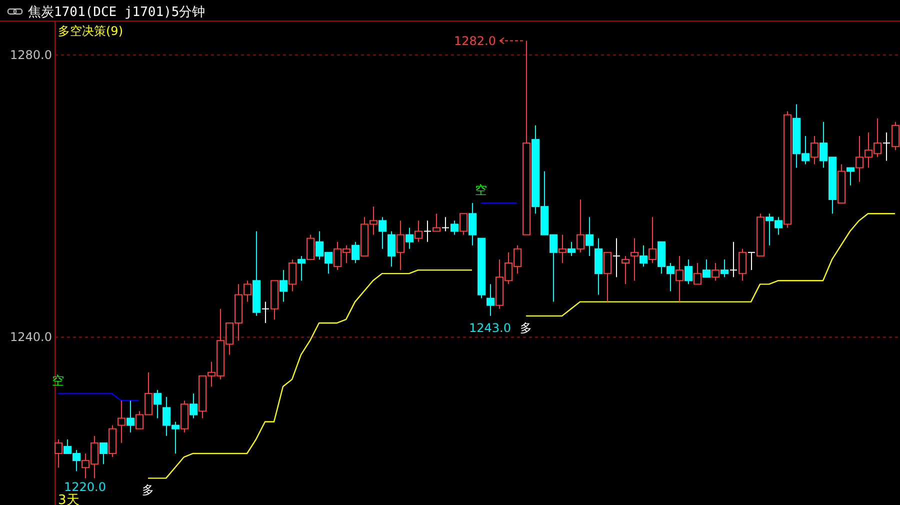  What do you see at coordinates (90, 31) in the screenshot?
I see `chart-subtitle: 多空决策(9)` at bounding box center [90, 31].